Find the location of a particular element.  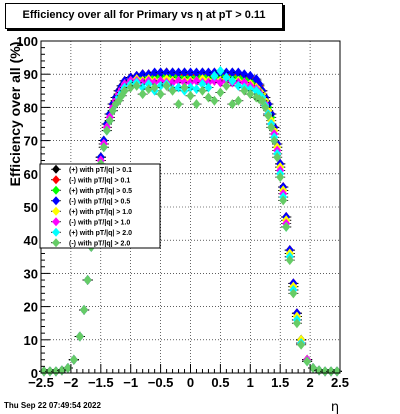

y-tick-label: 50 is located at coordinates (31, 207).